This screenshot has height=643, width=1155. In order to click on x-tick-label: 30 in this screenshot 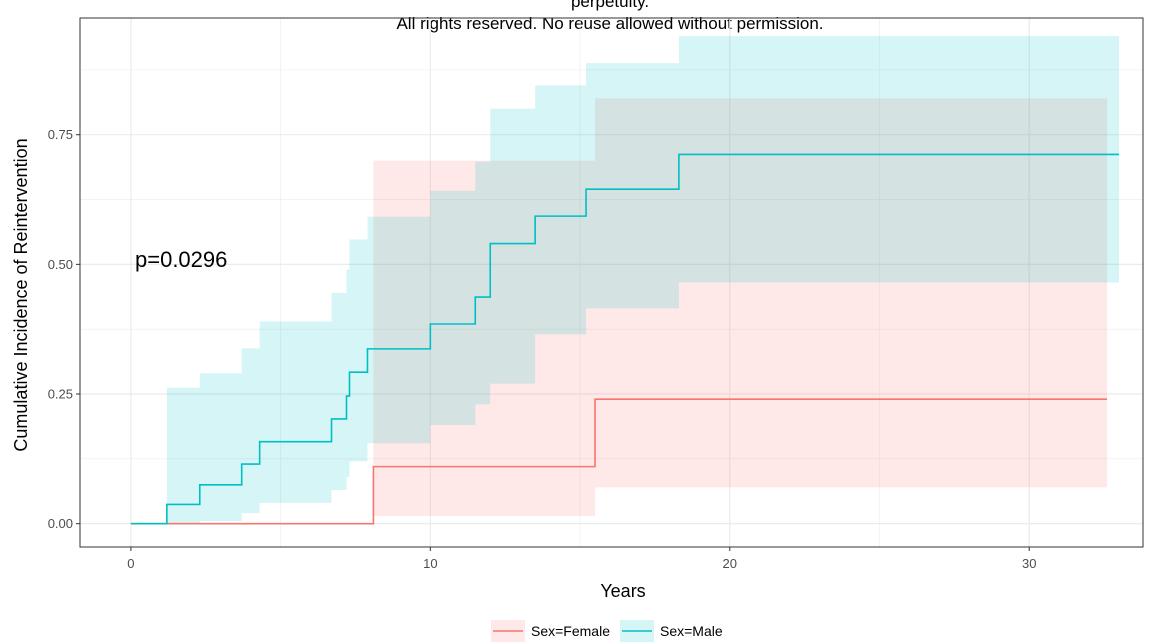, I will do `click(1029, 563)`.